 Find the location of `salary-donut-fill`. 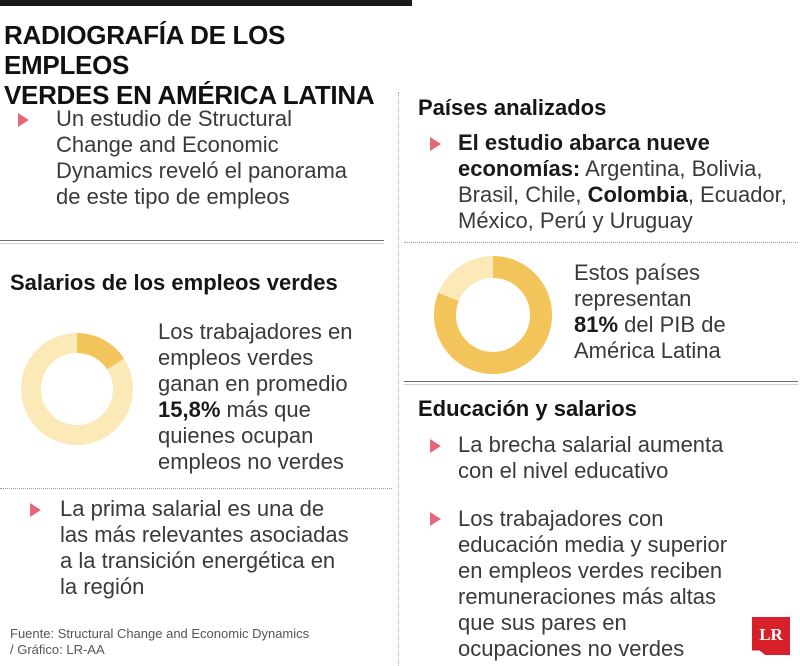

salary-donut-fill is located at coordinates (77, 389).